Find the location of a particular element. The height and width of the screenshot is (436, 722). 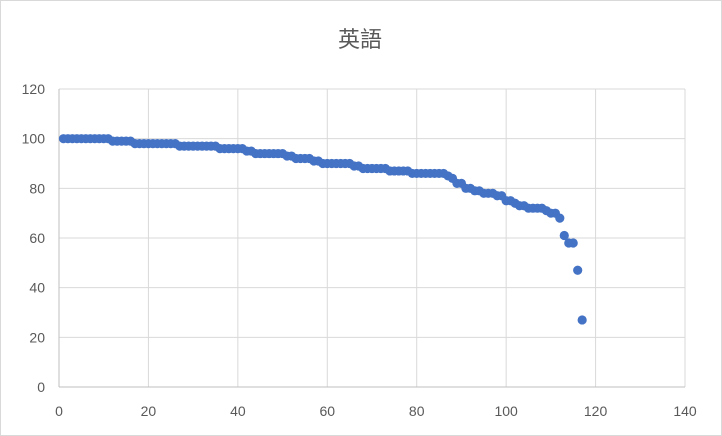

y-tick-label: 20 is located at coordinates (37, 337).